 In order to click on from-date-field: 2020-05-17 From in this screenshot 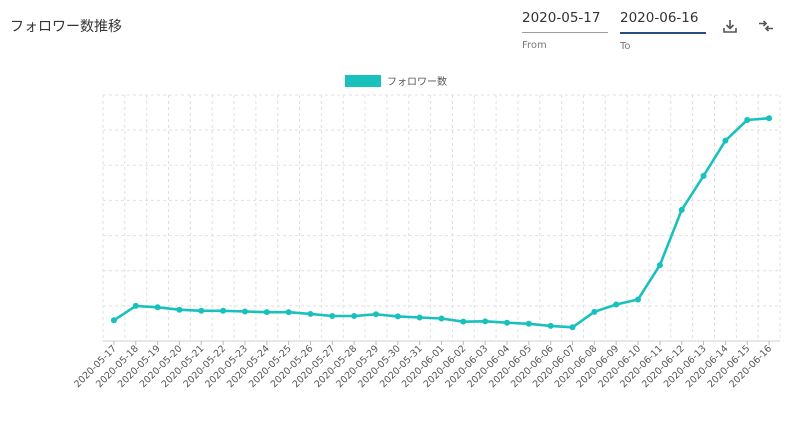, I will do `click(565, 28)`.